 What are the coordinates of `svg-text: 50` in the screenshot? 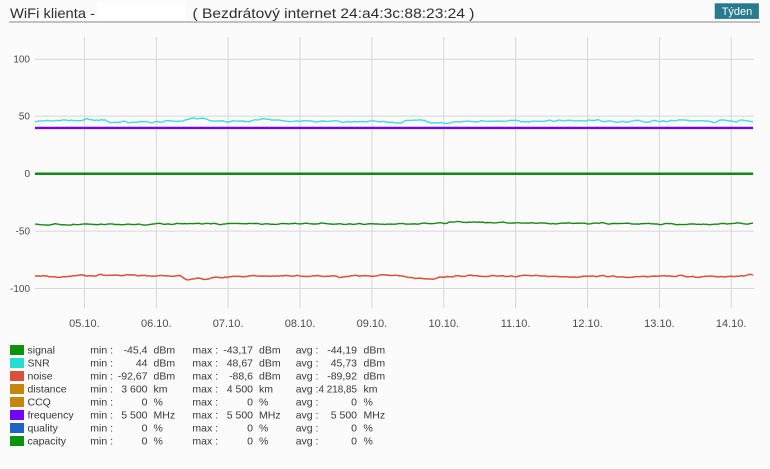 It's located at (25, 117).